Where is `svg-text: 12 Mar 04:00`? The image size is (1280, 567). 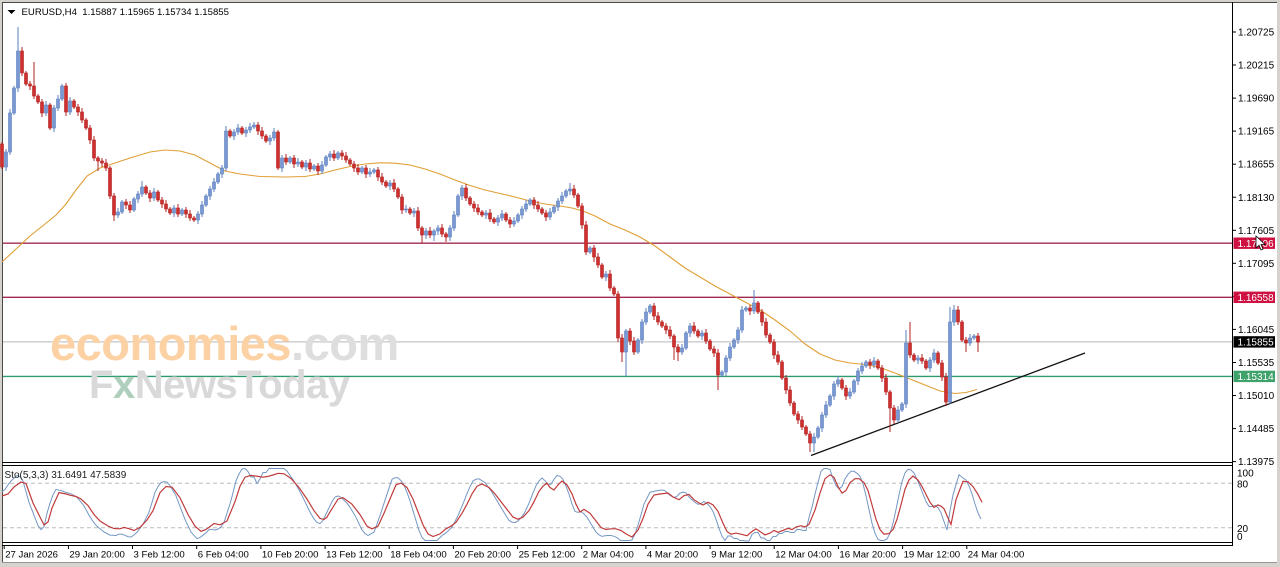 svg-text: 12 Mar 04:00 is located at coordinates (803, 555).